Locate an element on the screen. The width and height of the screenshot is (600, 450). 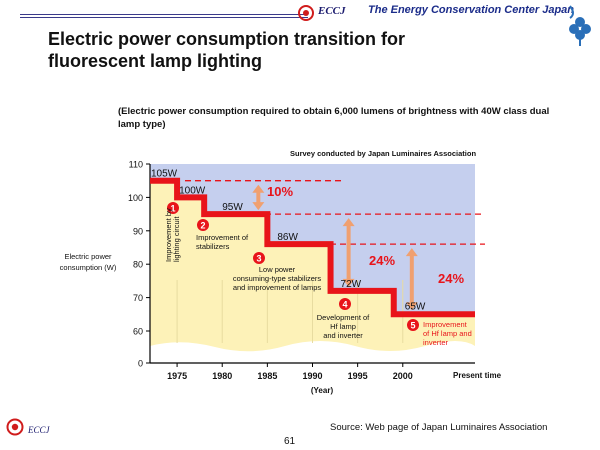
y-tick-label: 0 is located at coordinates (140, 364).